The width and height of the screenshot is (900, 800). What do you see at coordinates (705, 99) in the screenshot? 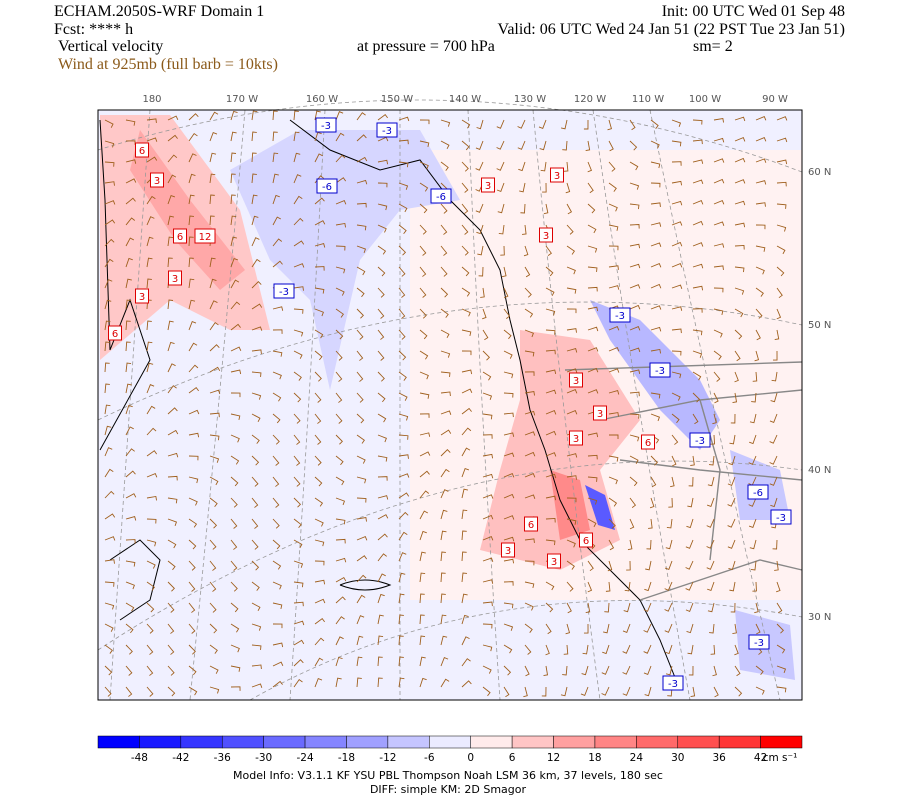
I see `longitude-label: 100 W` at bounding box center [705, 99].